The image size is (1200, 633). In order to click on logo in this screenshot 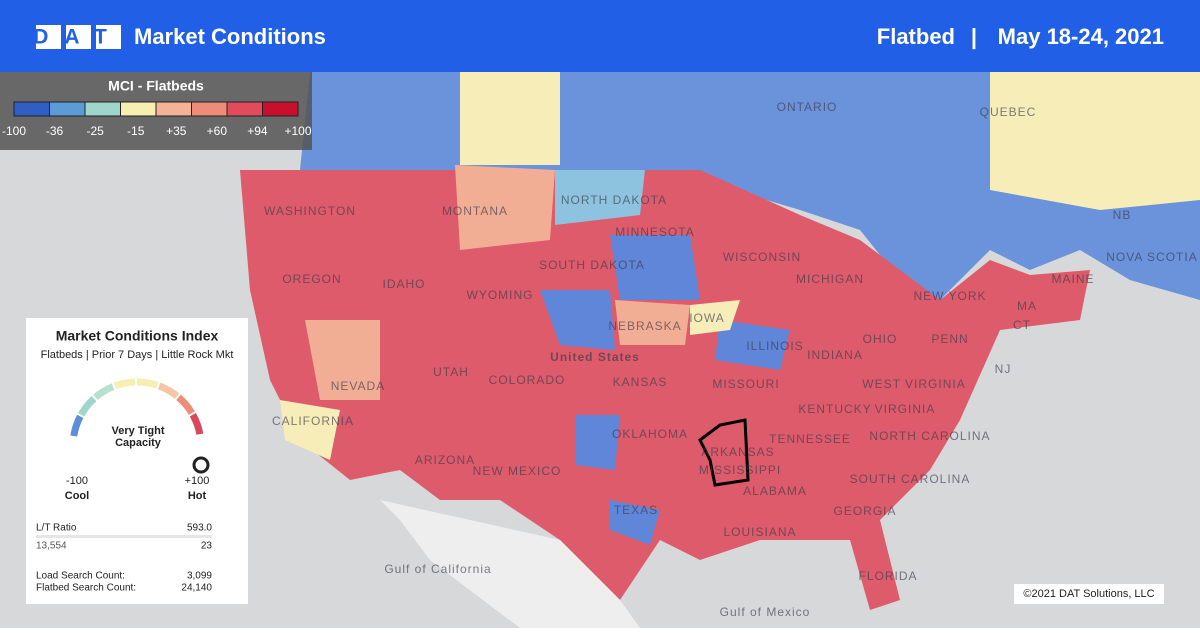, I will do `click(78, 37)`.